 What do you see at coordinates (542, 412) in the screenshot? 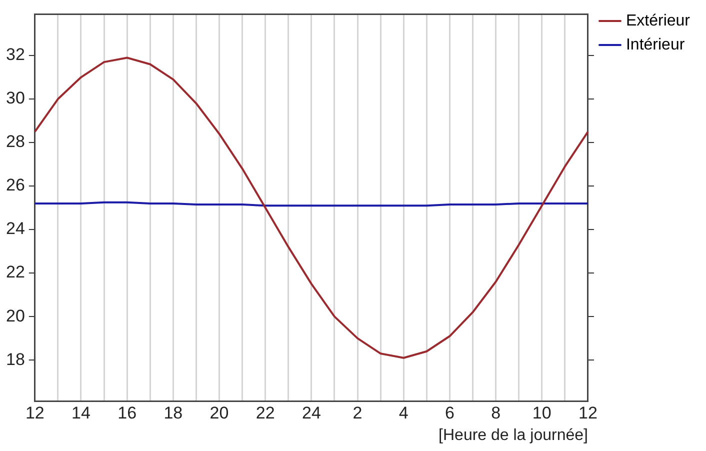
I see `x-tick-label: 10` at bounding box center [542, 412].